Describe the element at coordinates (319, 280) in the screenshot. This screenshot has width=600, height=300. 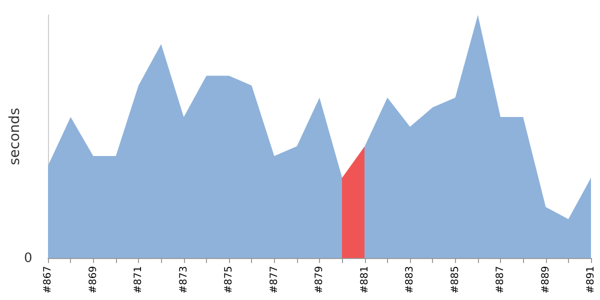
I see `x-tick-label: #879` at that location.